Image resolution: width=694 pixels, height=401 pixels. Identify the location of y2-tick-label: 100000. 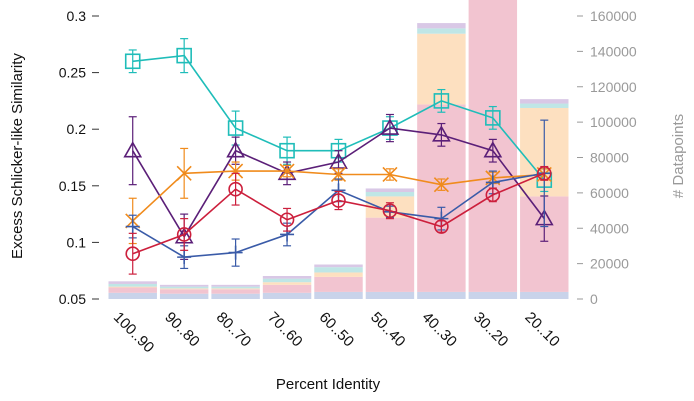
(613, 122).